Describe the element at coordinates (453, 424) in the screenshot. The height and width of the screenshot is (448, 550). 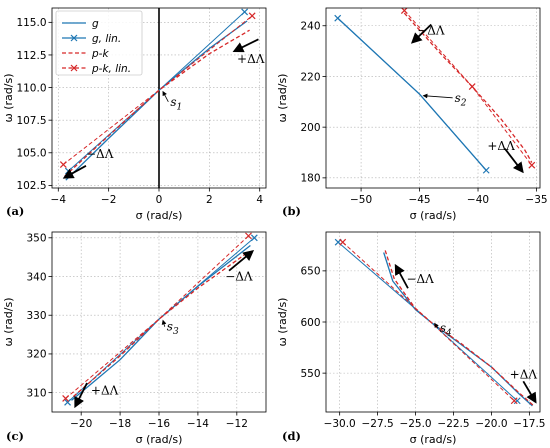
I see `x-tick-label: −22.5` at that location.